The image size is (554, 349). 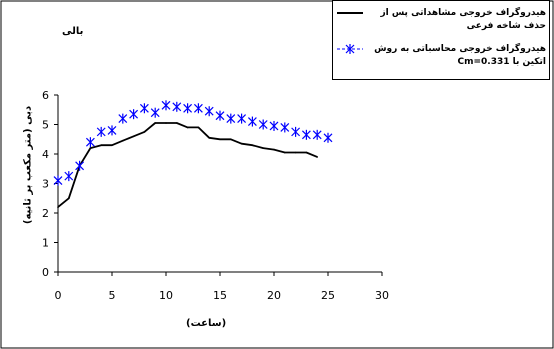 I want to click on x-axis-label: (ساعت), so click(x=206, y=323).